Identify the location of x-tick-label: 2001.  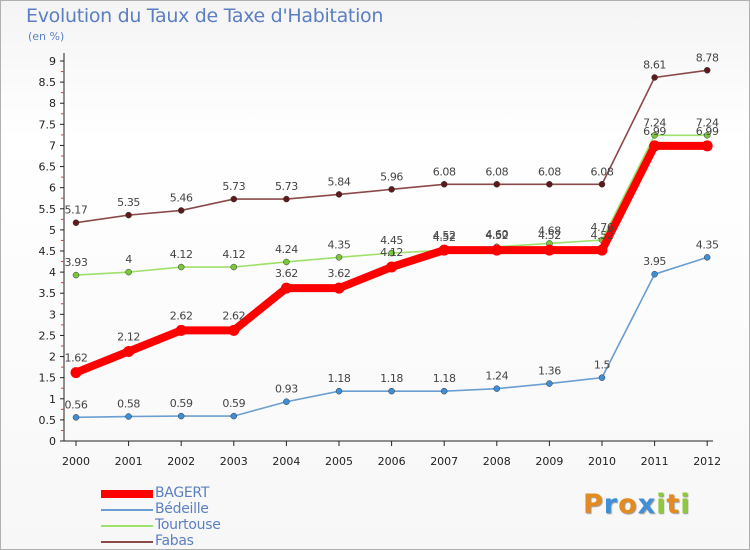
(129, 461).